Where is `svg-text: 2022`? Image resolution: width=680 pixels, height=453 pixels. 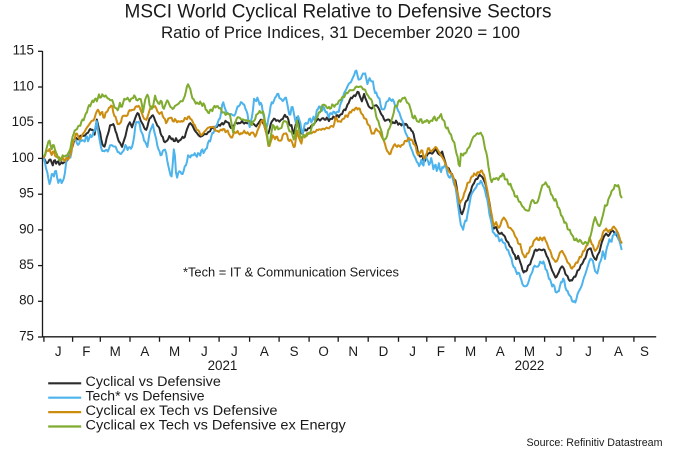
svg-text: 2022 is located at coordinates (530, 365).